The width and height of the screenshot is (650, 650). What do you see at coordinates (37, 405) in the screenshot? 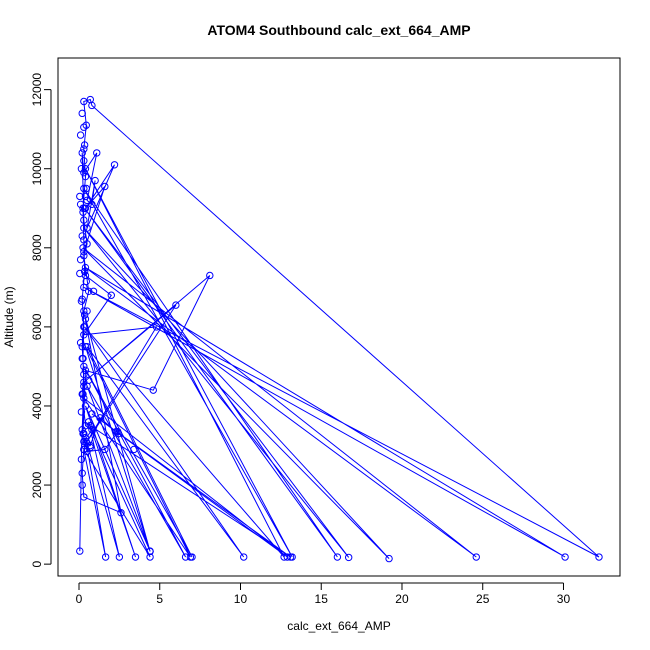
I see `y-tick-label: 4000` at bounding box center [37, 405].